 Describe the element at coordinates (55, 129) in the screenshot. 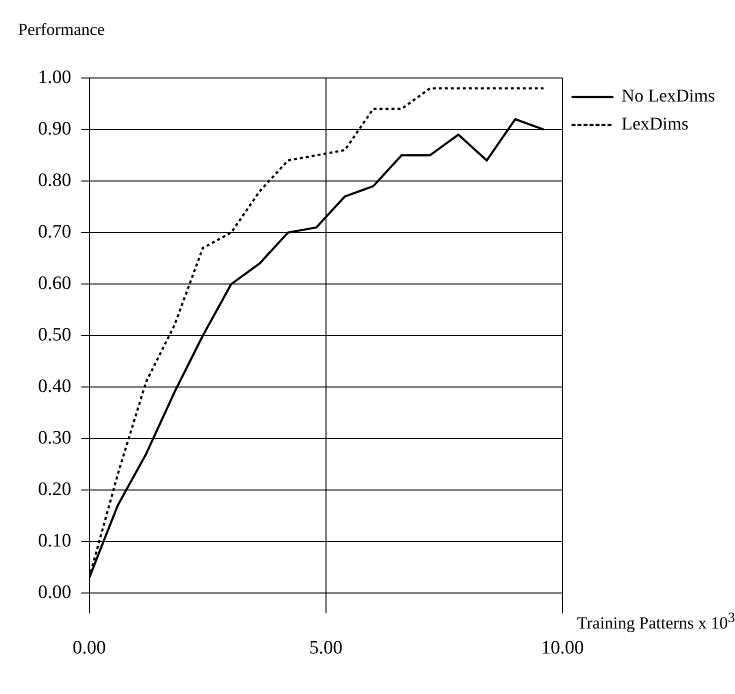

I see `y-tick-label: 0.90` at that location.